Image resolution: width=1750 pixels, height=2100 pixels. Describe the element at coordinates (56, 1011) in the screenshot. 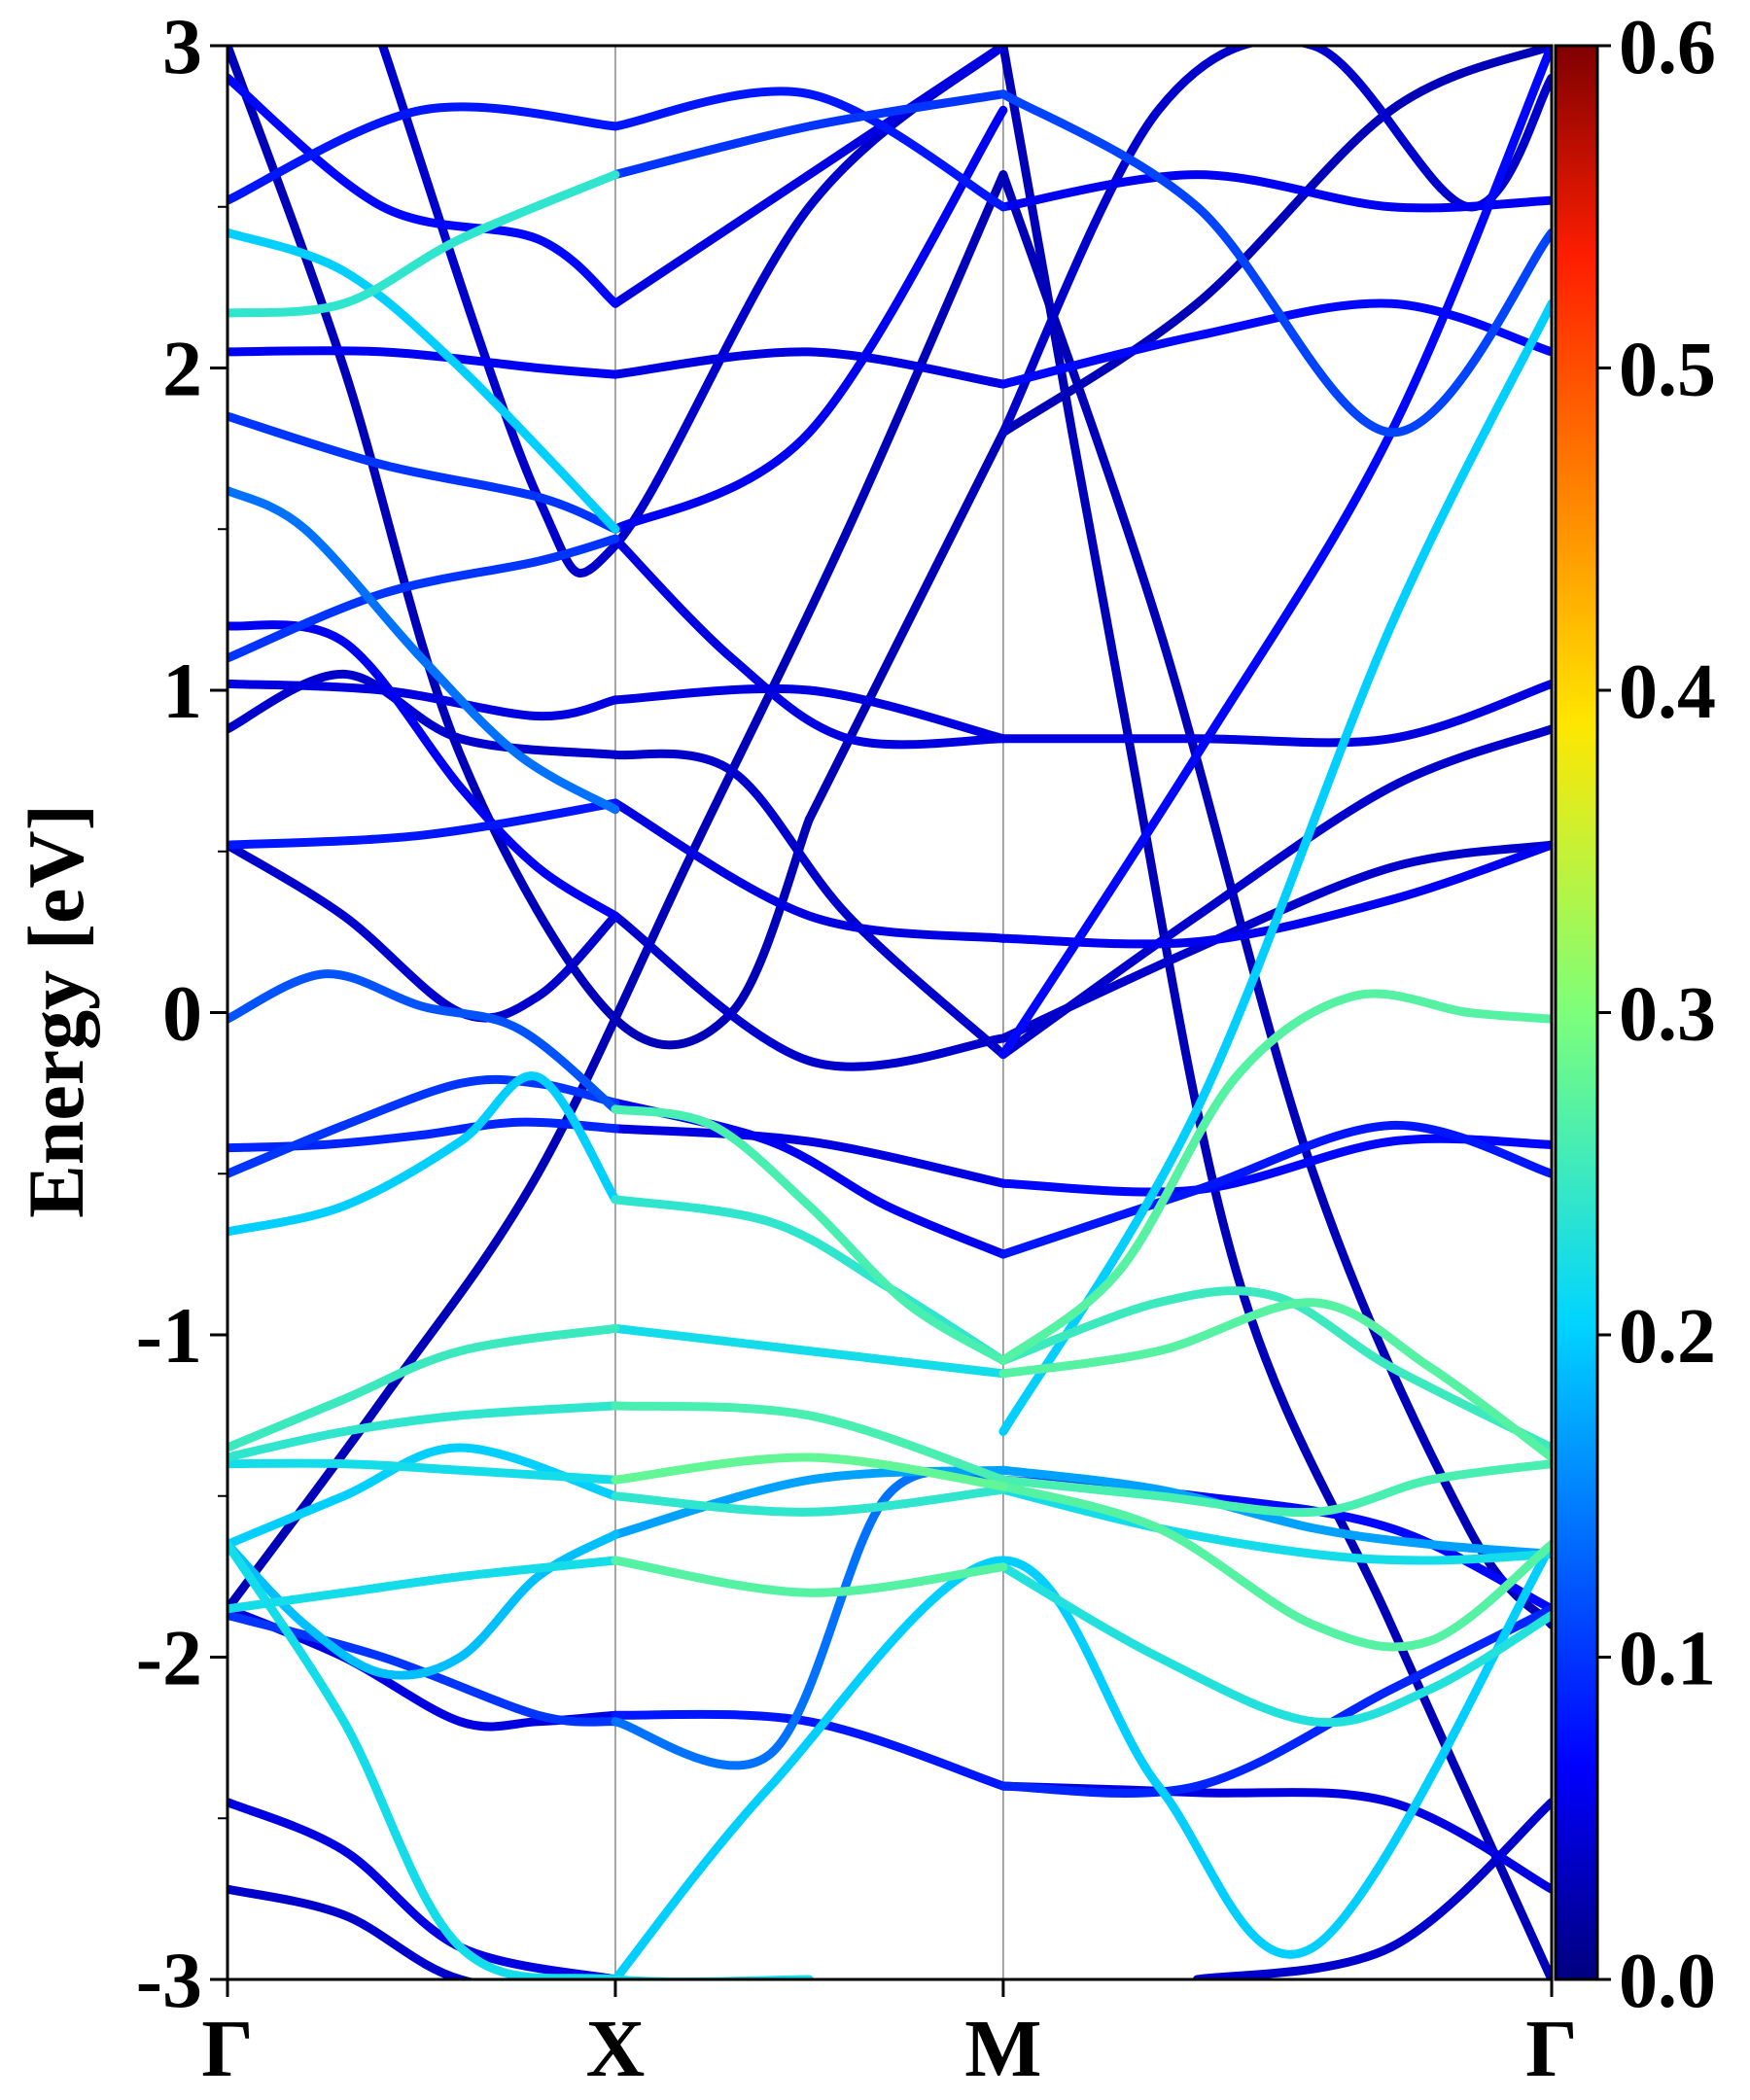

I see `y-axis-label: Energy [eV]` at that location.